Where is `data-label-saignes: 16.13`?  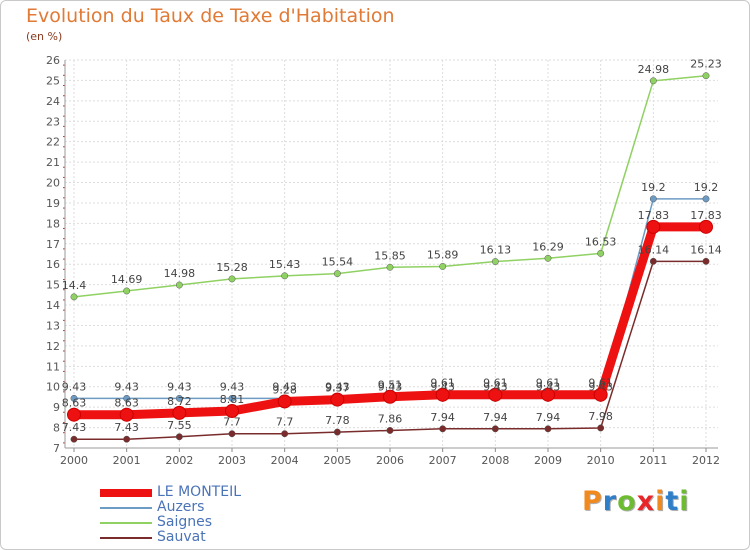
data-label-saignes: 16.13 is located at coordinates (496, 250).